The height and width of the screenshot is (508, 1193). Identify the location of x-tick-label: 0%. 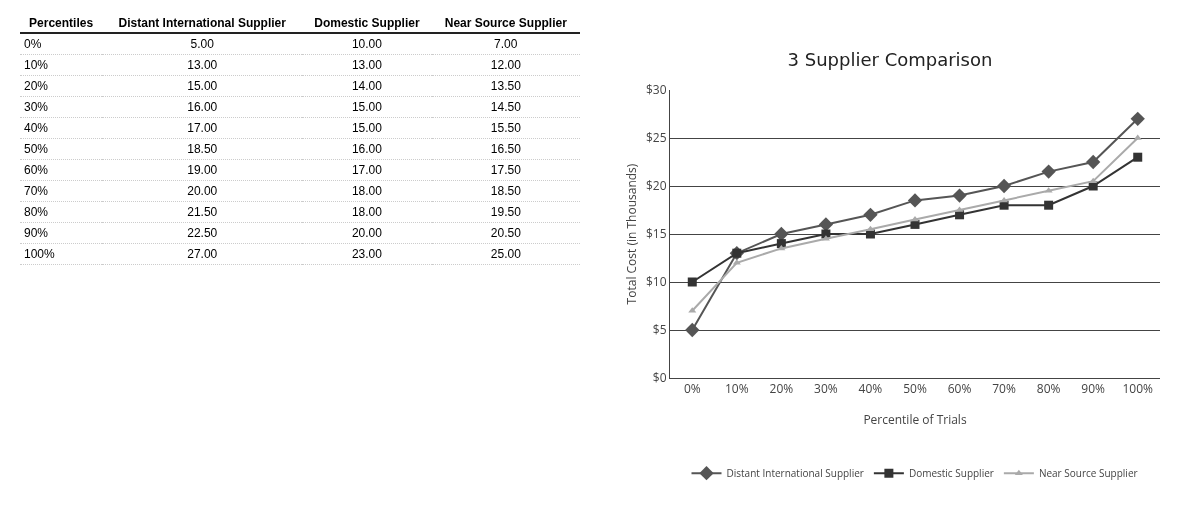
(692, 389).